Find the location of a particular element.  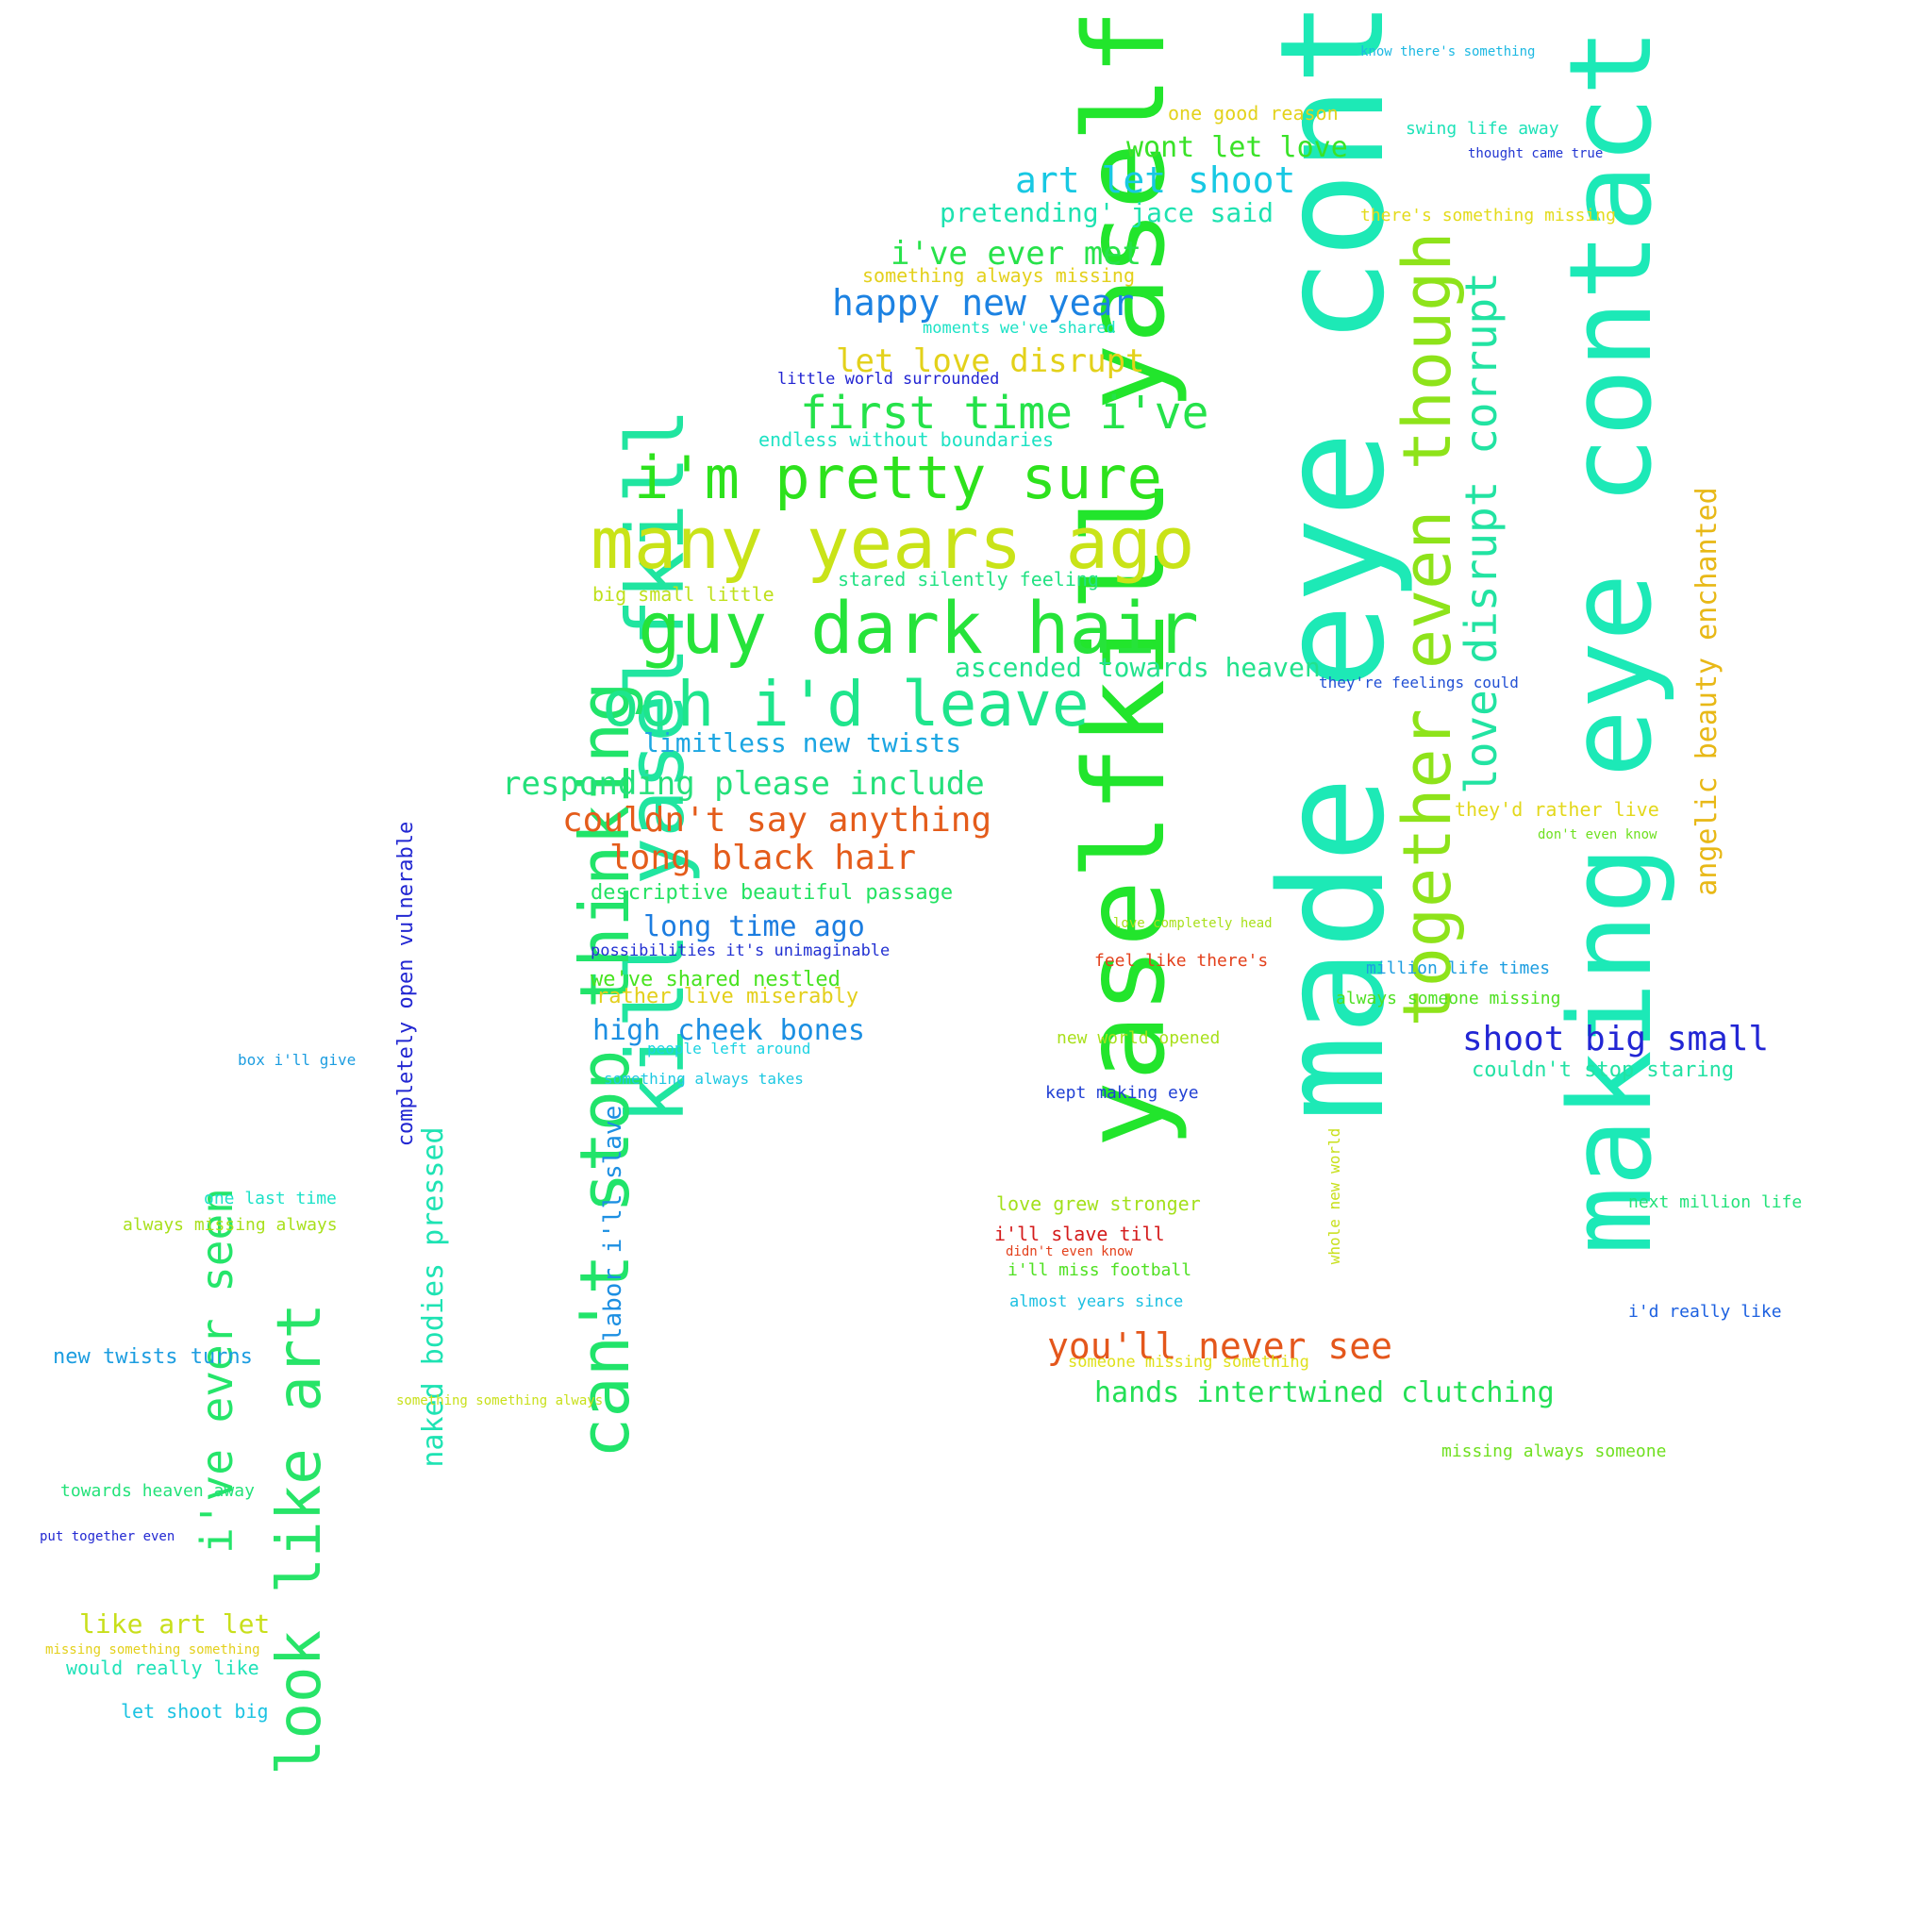

word: something always takes is located at coordinates (704, 1079).